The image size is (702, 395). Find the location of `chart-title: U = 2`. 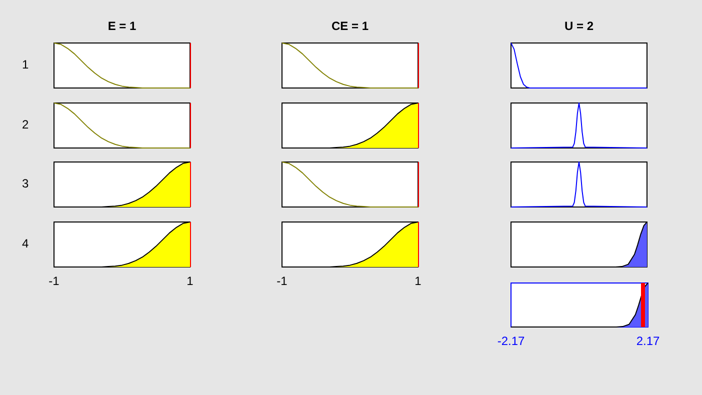

chart-title: U = 2 is located at coordinates (579, 26).